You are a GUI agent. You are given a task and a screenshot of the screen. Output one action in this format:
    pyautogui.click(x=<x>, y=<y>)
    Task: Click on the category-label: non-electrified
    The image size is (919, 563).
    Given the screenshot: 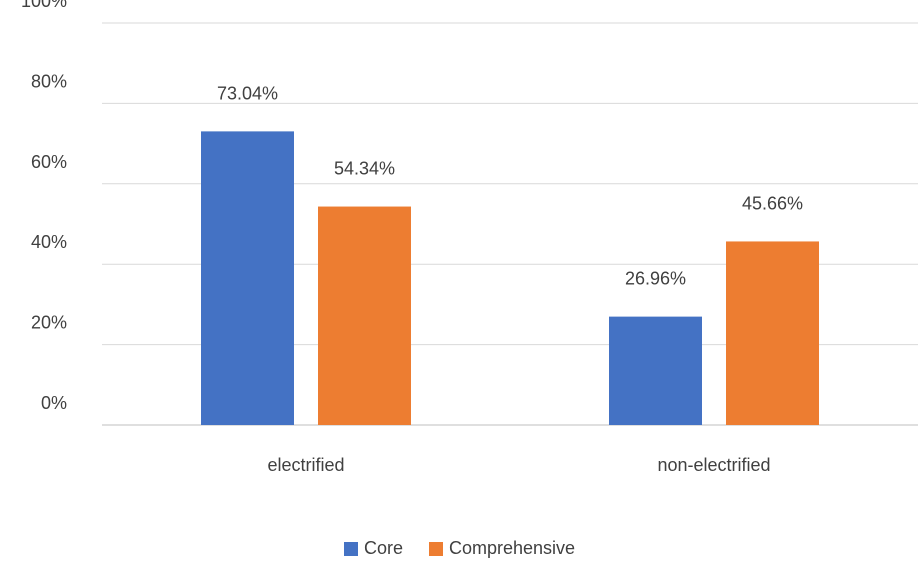 What is the action you would take?
    pyautogui.click(x=713, y=465)
    